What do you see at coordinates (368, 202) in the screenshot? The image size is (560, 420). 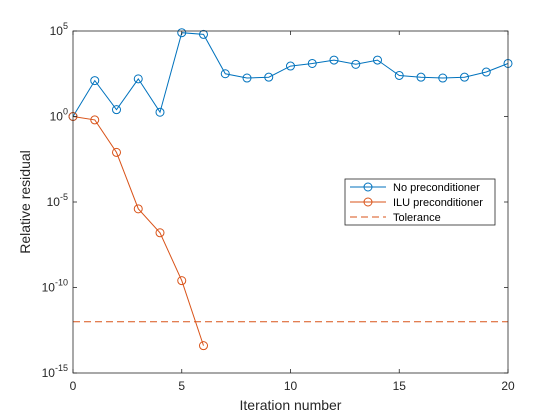 I see `legend-marker-ilu-preconditioner` at bounding box center [368, 202].